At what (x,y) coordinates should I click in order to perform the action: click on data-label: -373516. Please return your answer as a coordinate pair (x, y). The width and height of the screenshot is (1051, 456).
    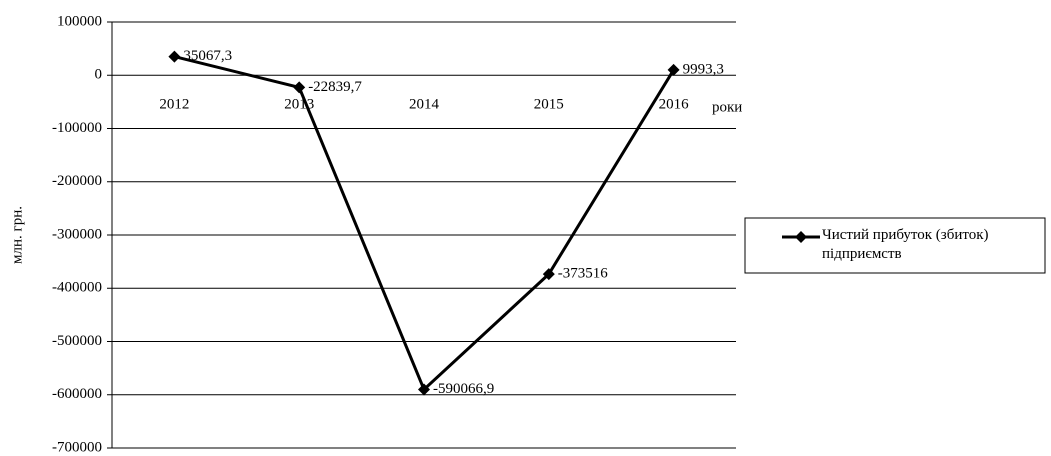
    Looking at the image, I should click on (583, 274).